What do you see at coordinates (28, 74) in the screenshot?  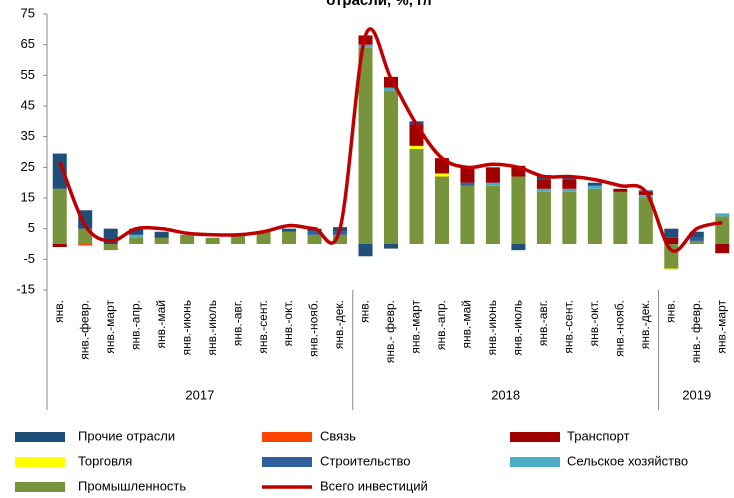 I see `y-tick-label: 55` at bounding box center [28, 74].